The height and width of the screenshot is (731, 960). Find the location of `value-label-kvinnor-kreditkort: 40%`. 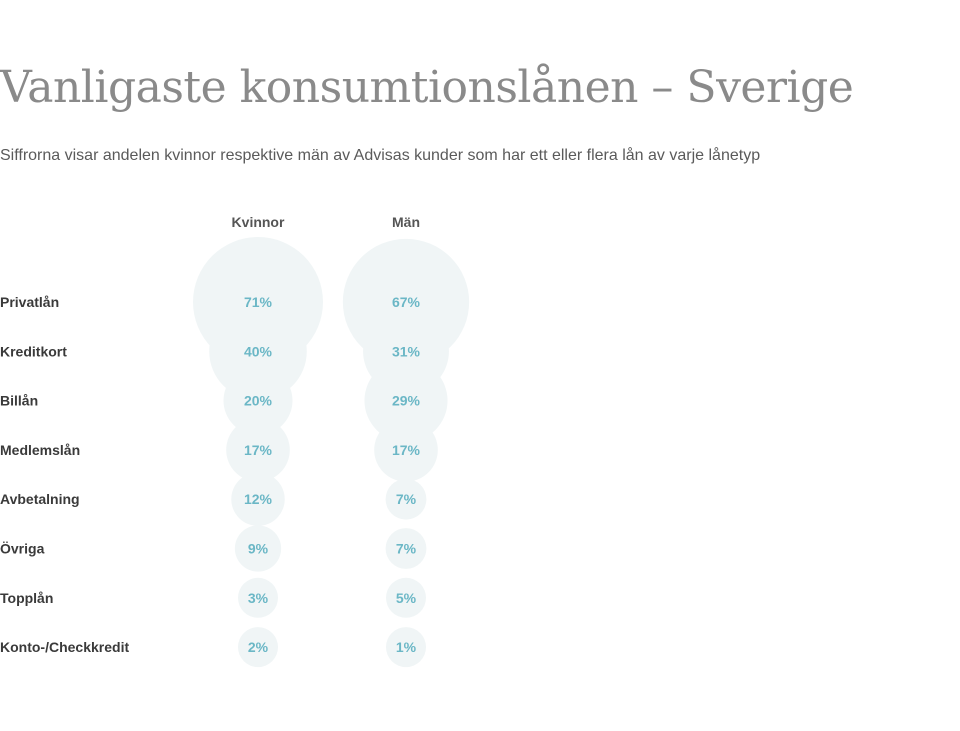

value-label-kvinnor-kreditkort: 40% is located at coordinates (258, 351).